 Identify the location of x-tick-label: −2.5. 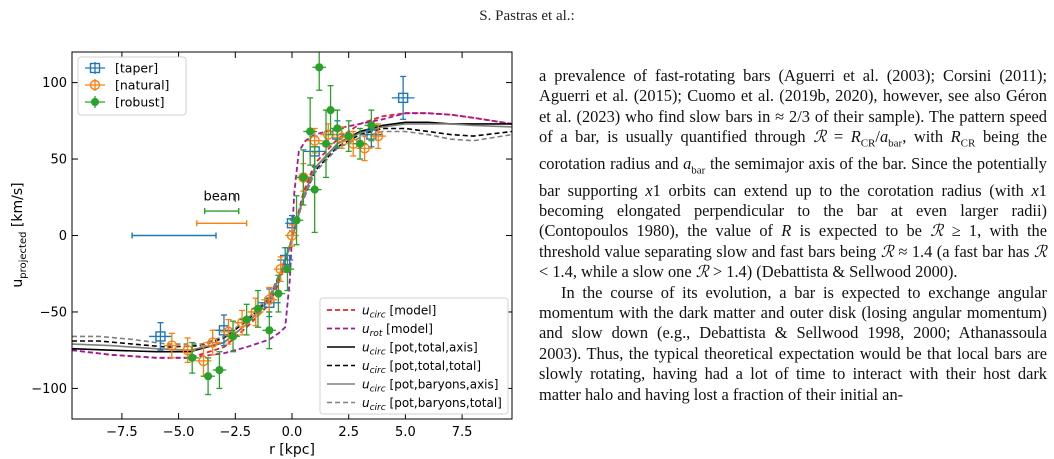
(236, 432).